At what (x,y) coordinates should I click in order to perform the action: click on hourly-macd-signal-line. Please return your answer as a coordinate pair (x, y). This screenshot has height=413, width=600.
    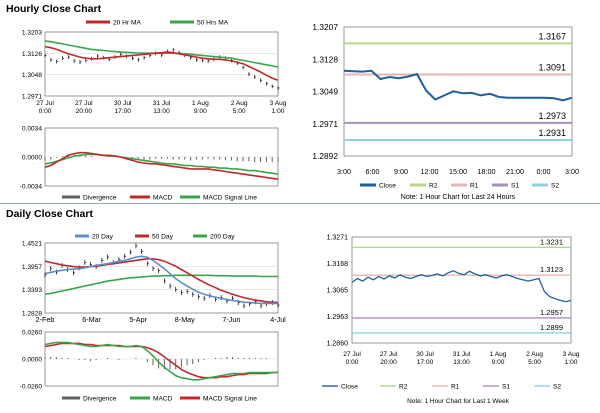
    Looking at the image, I should click on (161, 164).